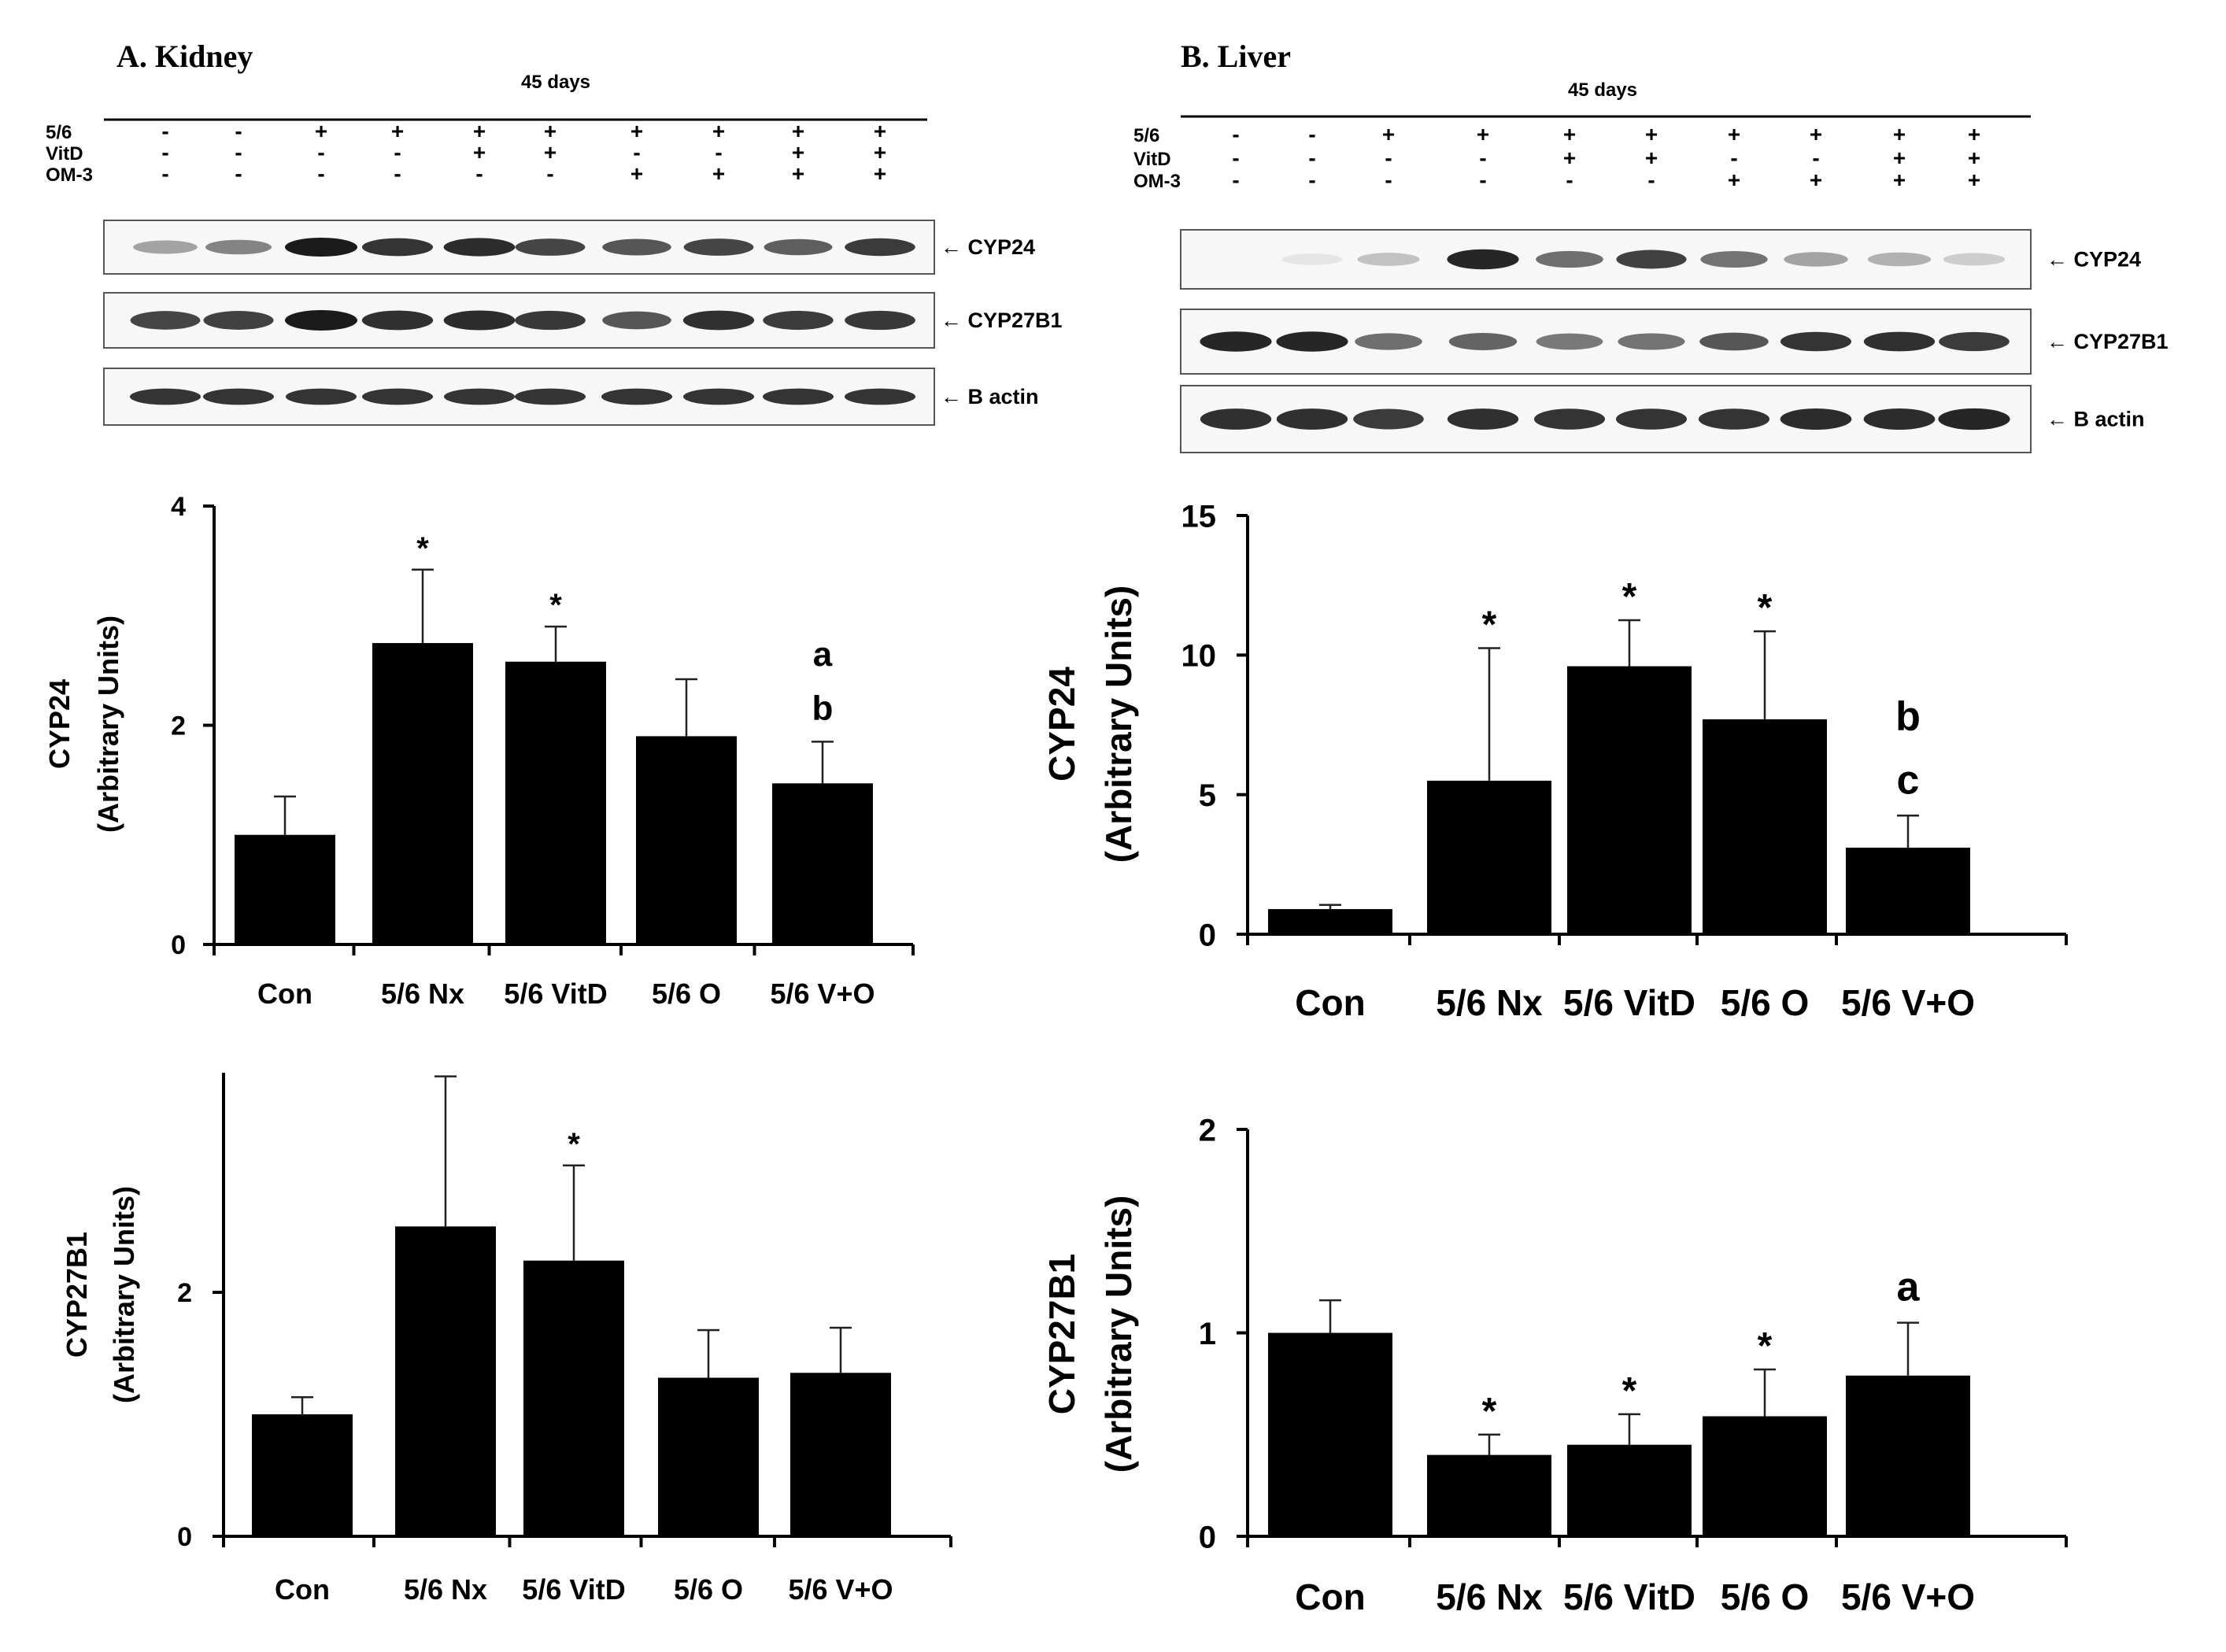 This screenshot has width=2226, height=1652. I want to click on y-tick-label: 10, so click(1199, 657).